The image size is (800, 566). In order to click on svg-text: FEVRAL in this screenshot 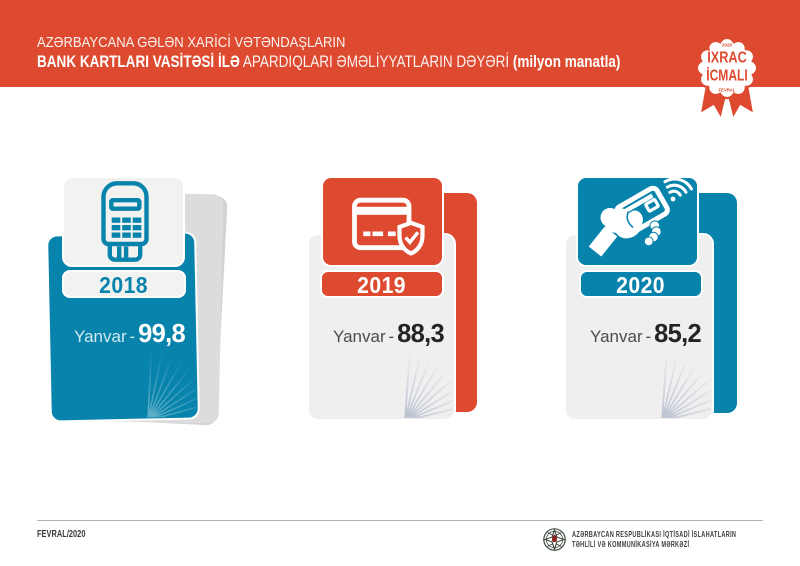, I will do `click(727, 90)`.